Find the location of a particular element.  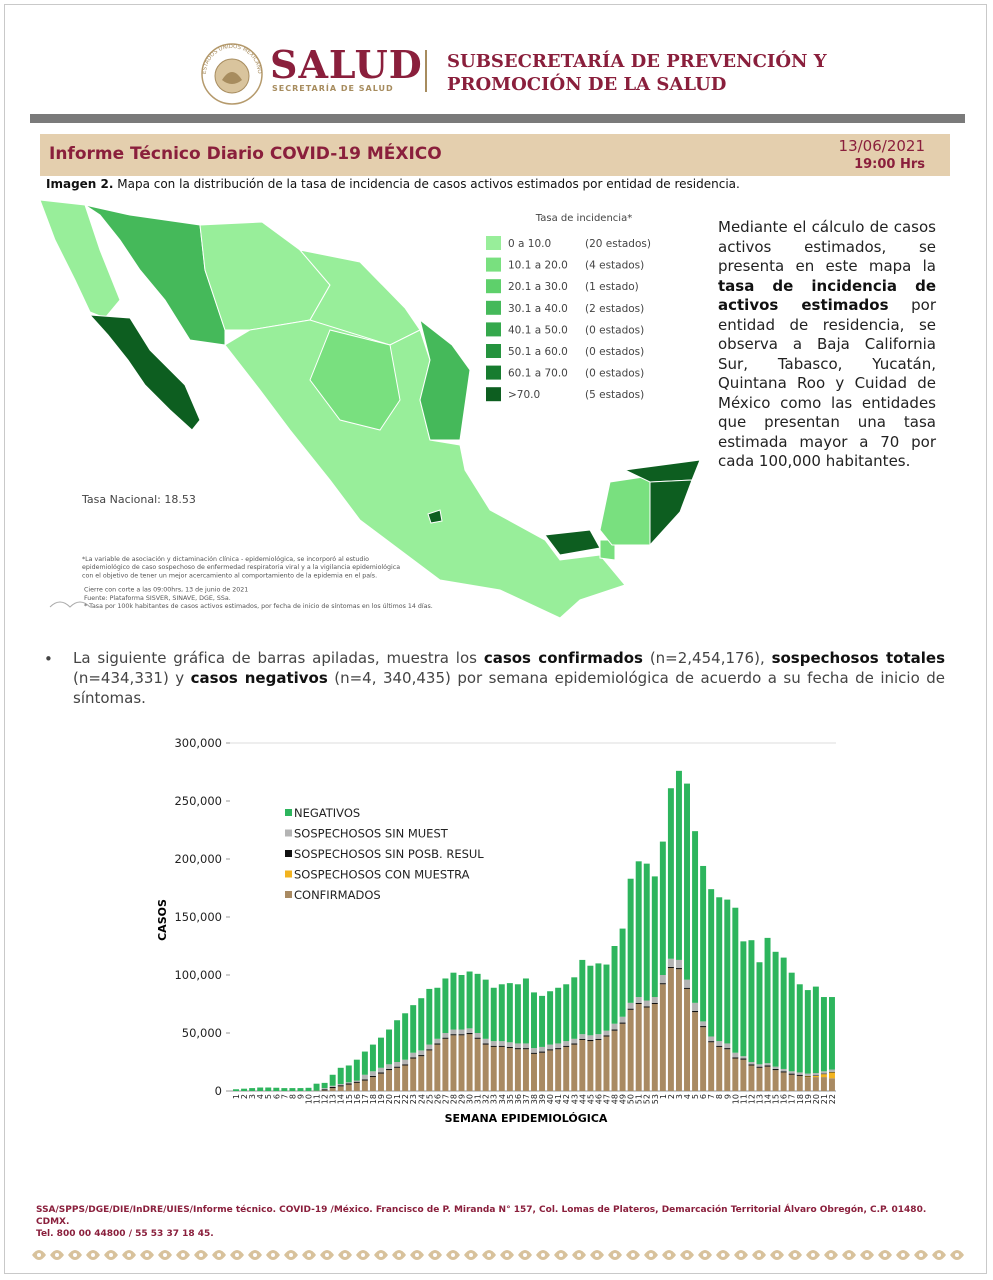

x-tick-label: 46 is located at coordinates (598, 1099).